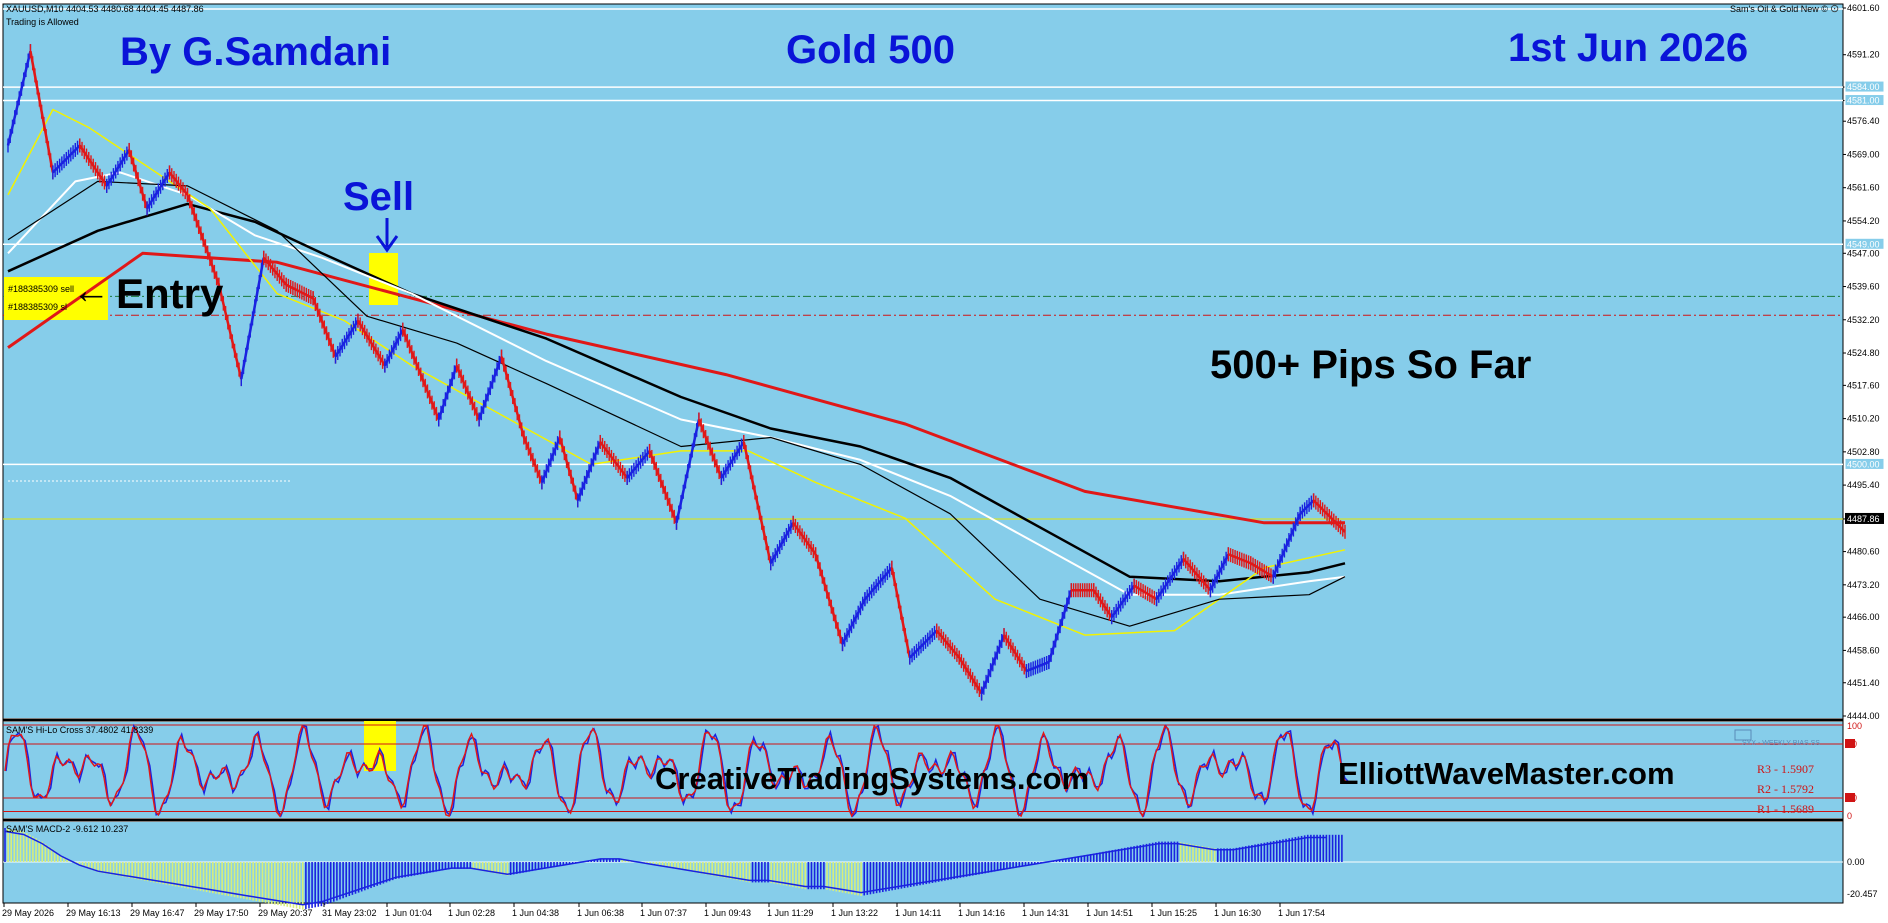  Describe the element at coordinates (1849, 816) in the screenshot. I see `osc-level-label: 0` at that location.